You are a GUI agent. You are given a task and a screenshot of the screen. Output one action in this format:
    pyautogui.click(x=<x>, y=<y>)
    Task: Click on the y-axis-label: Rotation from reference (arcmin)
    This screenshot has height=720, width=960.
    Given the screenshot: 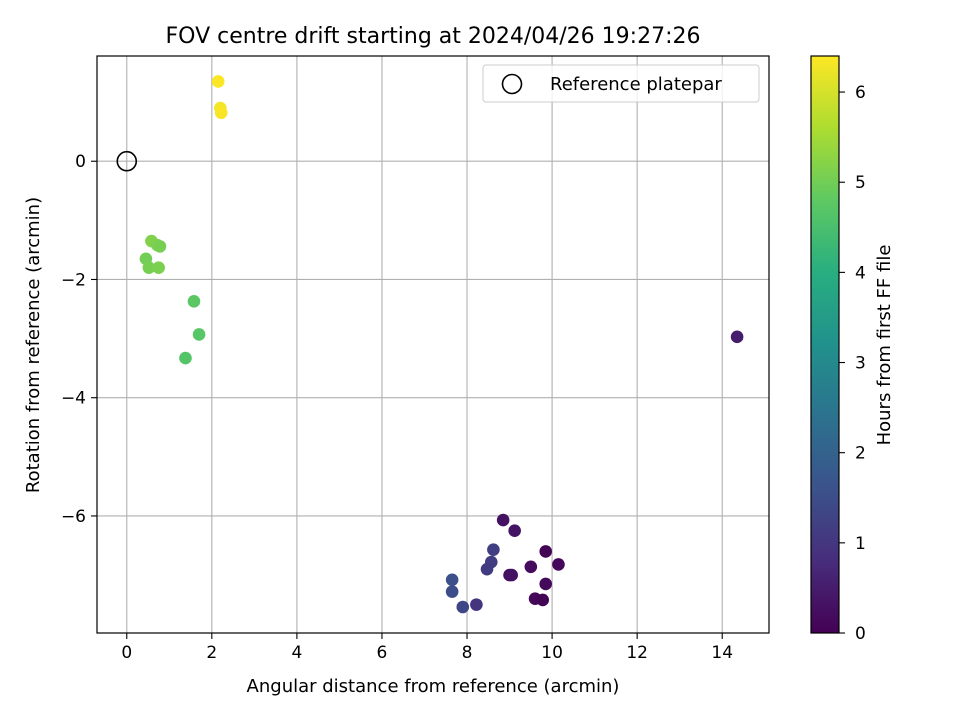 What is the action you would take?
    pyautogui.click(x=33, y=345)
    